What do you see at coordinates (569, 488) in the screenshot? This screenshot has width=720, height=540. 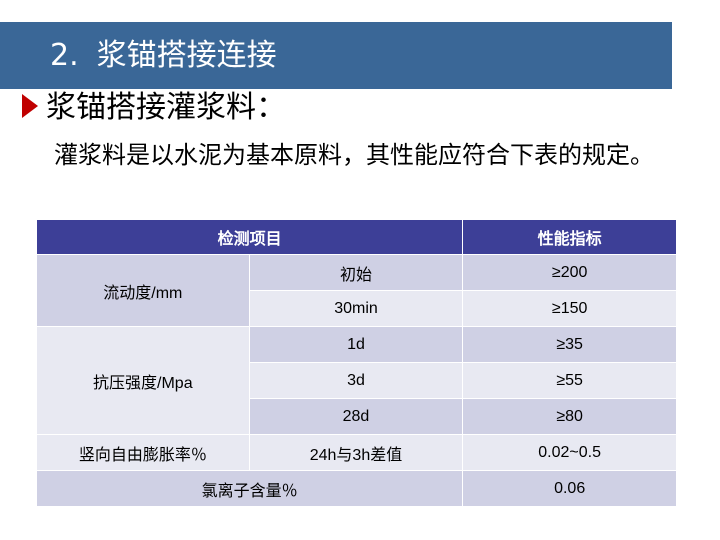 I see `value-cell: 0.06` at bounding box center [569, 488].